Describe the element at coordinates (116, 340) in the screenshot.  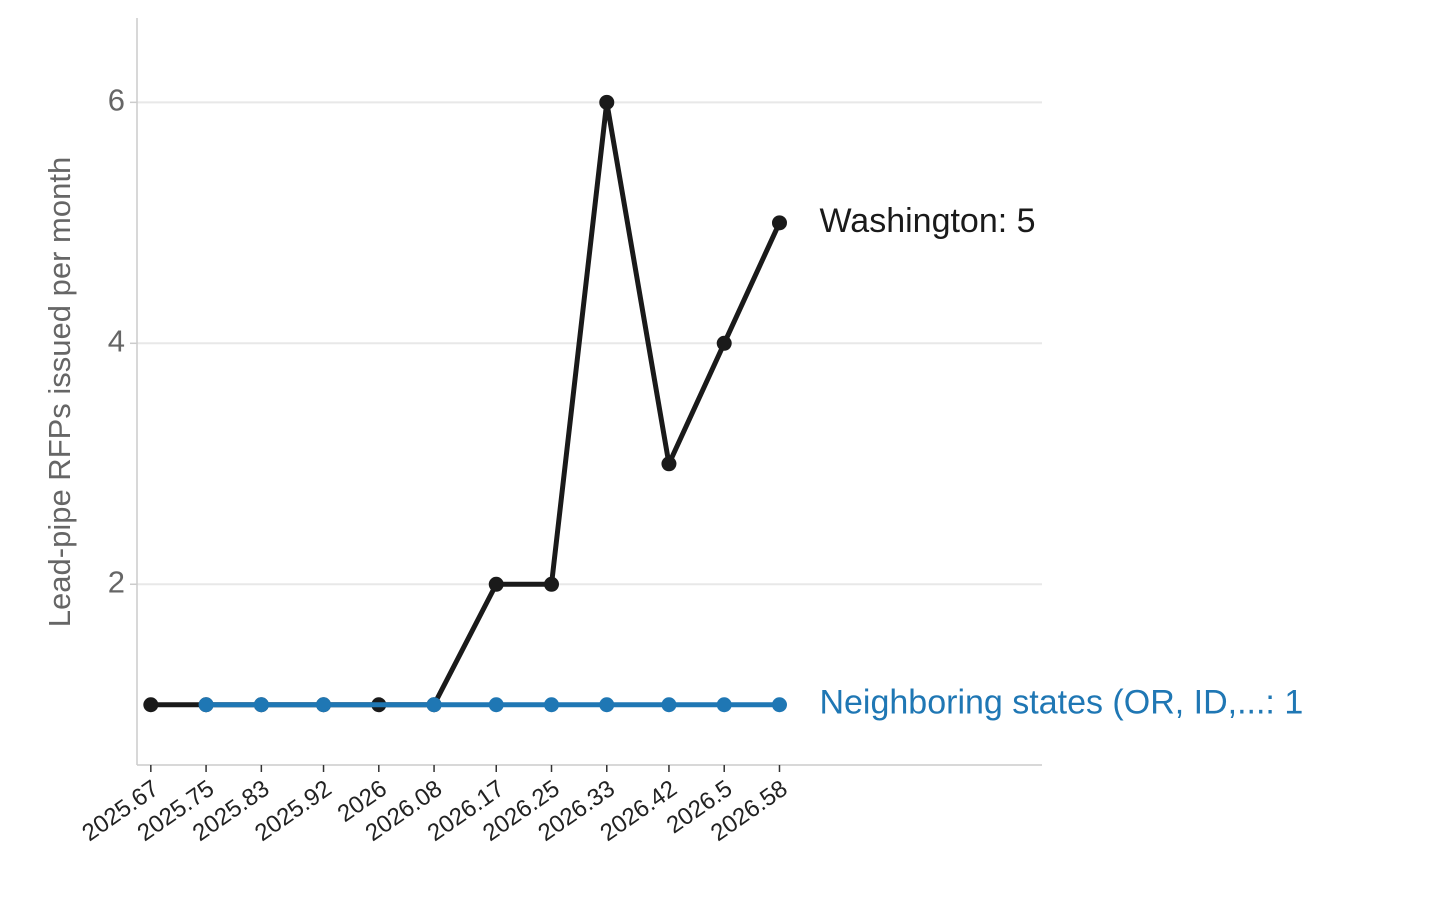
I see `y-tick-label: 4` at that location.